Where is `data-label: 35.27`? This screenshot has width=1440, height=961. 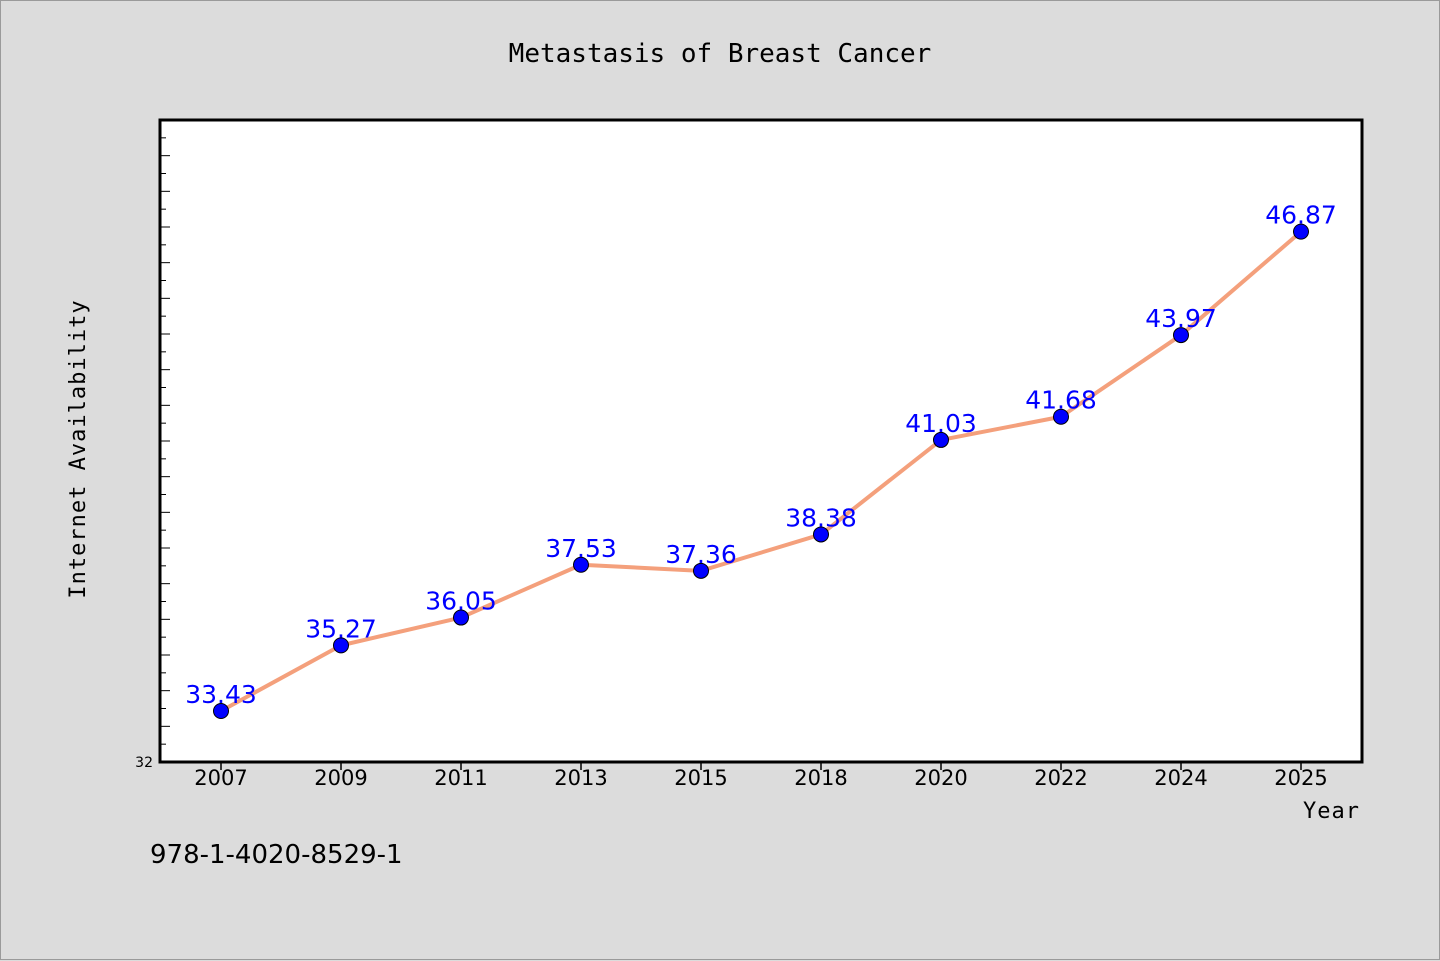 data-label: 35.27 is located at coordinates (341, 628).